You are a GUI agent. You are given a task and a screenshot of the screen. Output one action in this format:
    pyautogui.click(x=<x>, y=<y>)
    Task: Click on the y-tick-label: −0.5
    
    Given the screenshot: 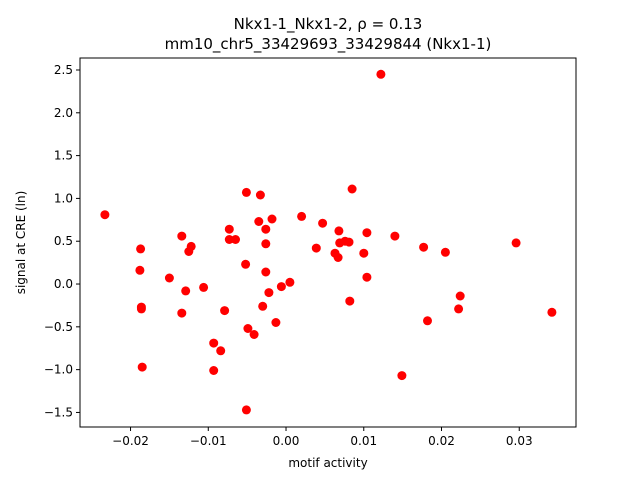 What is the action you would take?
    pyautogui.click(x=58, y=327)
    